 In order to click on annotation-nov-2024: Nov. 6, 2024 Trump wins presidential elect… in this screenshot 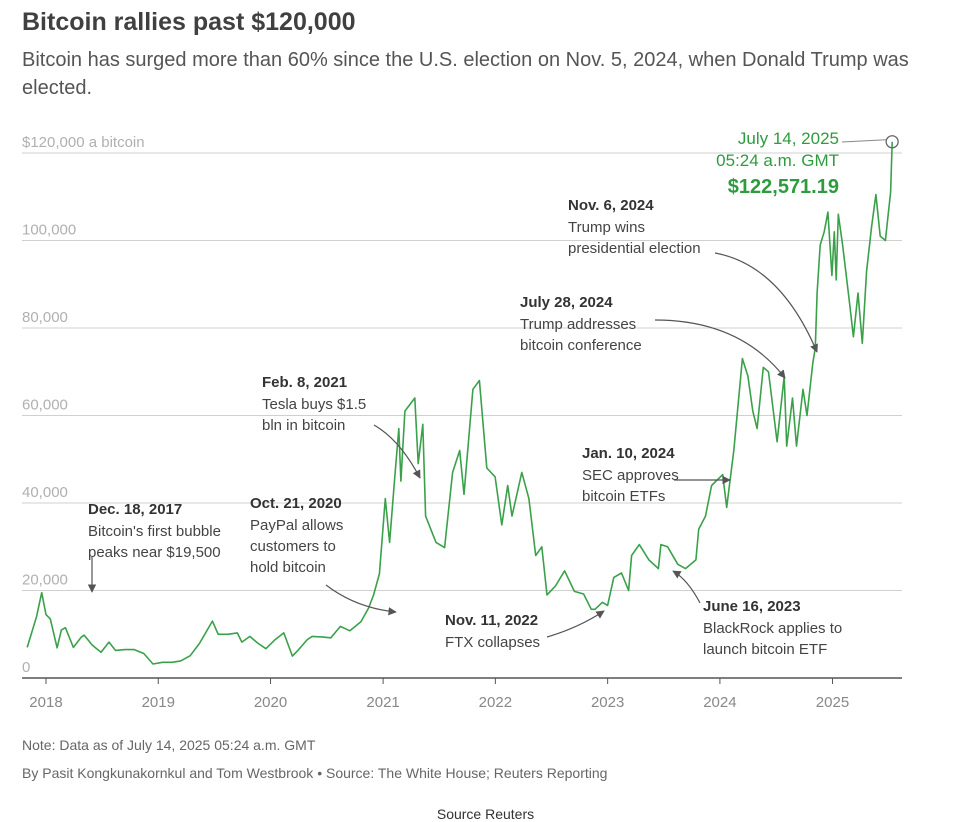, I will do `click(693, 275)`.